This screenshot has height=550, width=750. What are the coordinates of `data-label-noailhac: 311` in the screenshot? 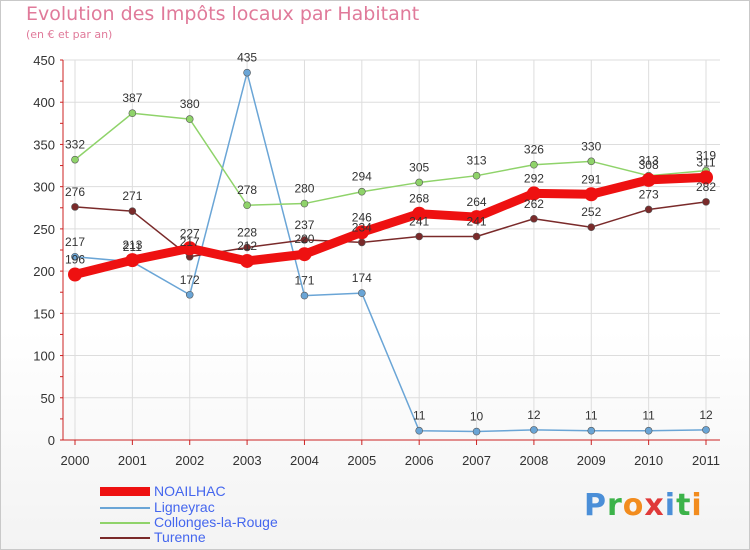 It's located at (705, 162).